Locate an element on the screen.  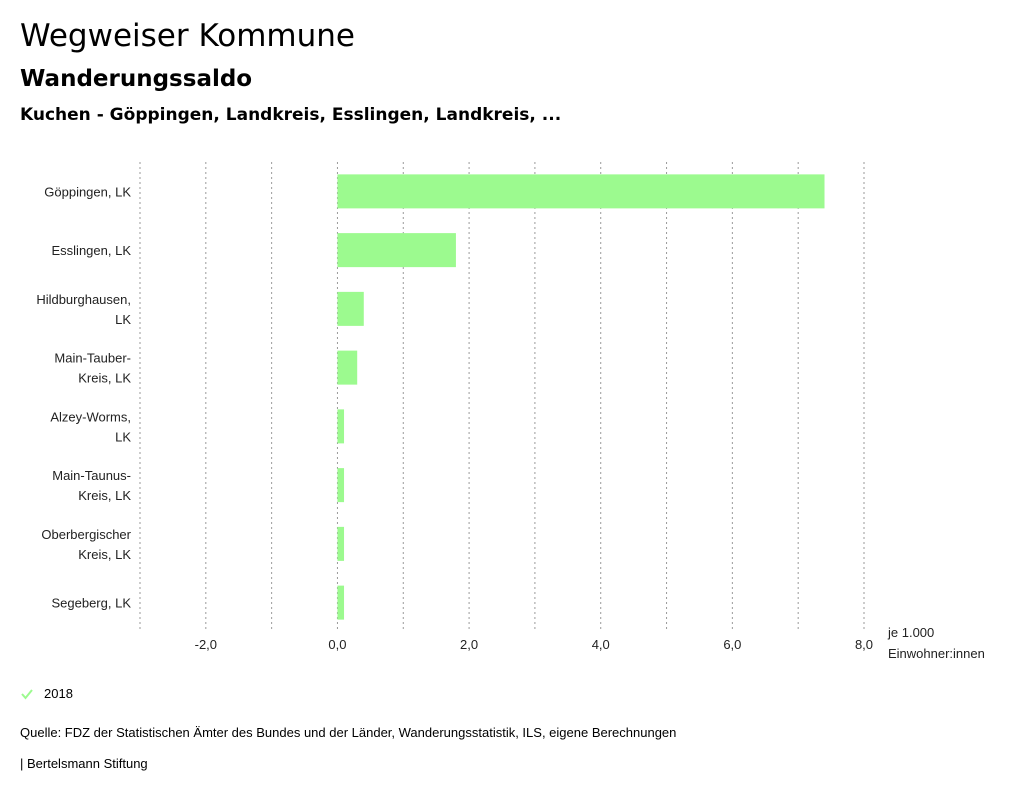
publisher-note: | Bertelsmann Stiftung is located at coordinates (84, 763).